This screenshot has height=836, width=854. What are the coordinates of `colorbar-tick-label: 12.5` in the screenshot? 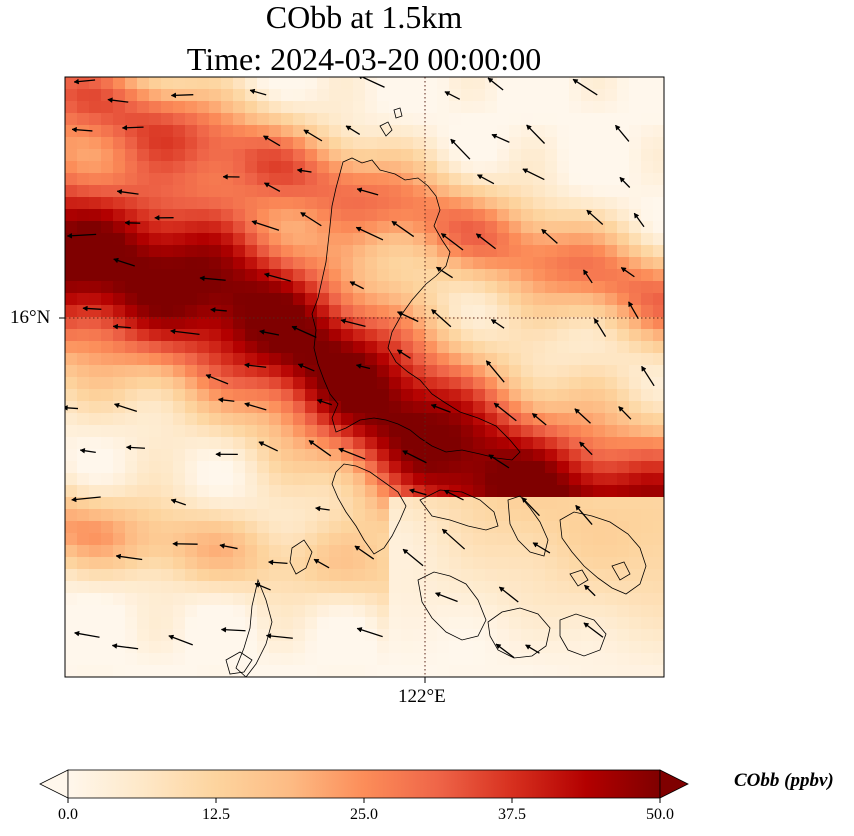 It's located at (216, 814).